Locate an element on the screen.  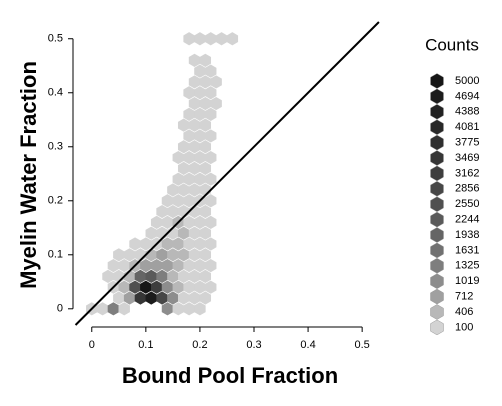
legend-label: 3162 is located at coordinates (467, 173).